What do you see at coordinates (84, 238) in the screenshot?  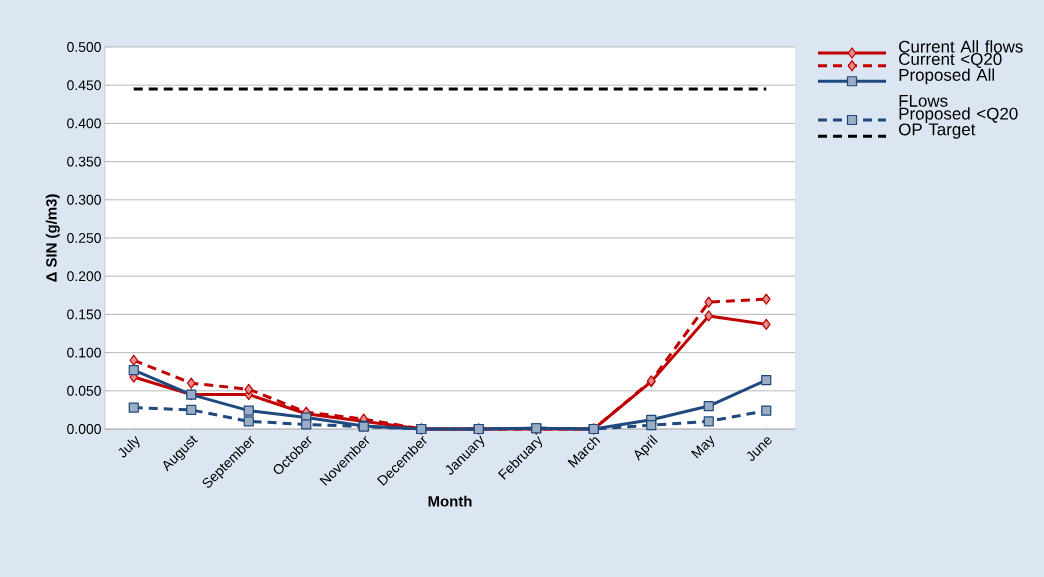 I see `y-tick-label: 0.250` at bounding box center [84, 238].